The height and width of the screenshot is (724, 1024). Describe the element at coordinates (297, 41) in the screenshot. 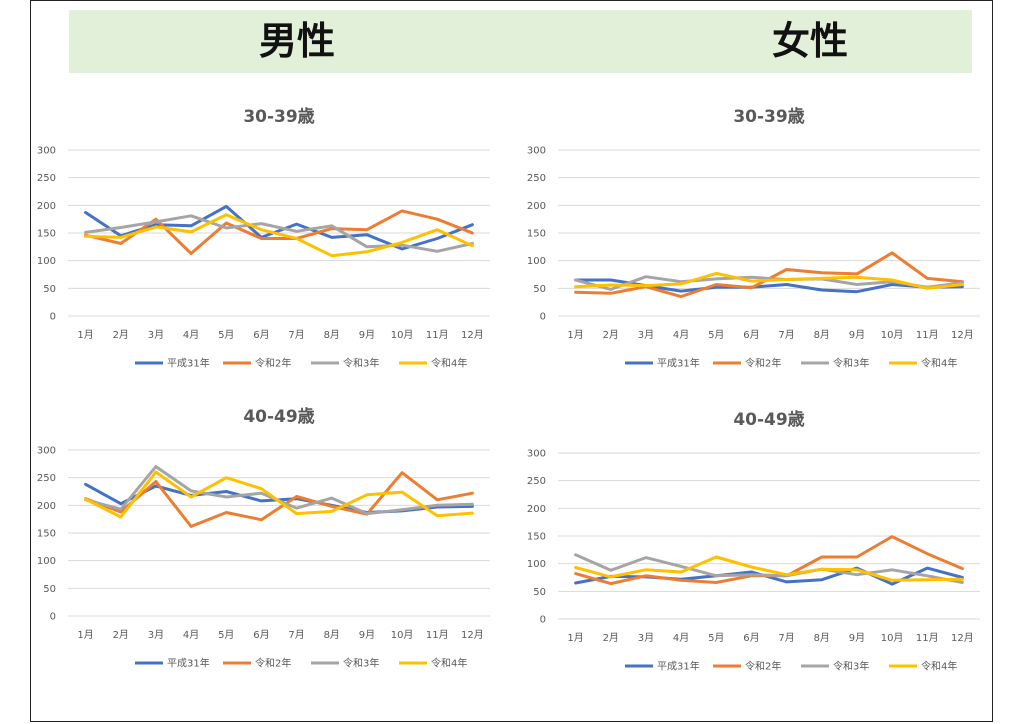

I see `male-header: 男性` at that location.